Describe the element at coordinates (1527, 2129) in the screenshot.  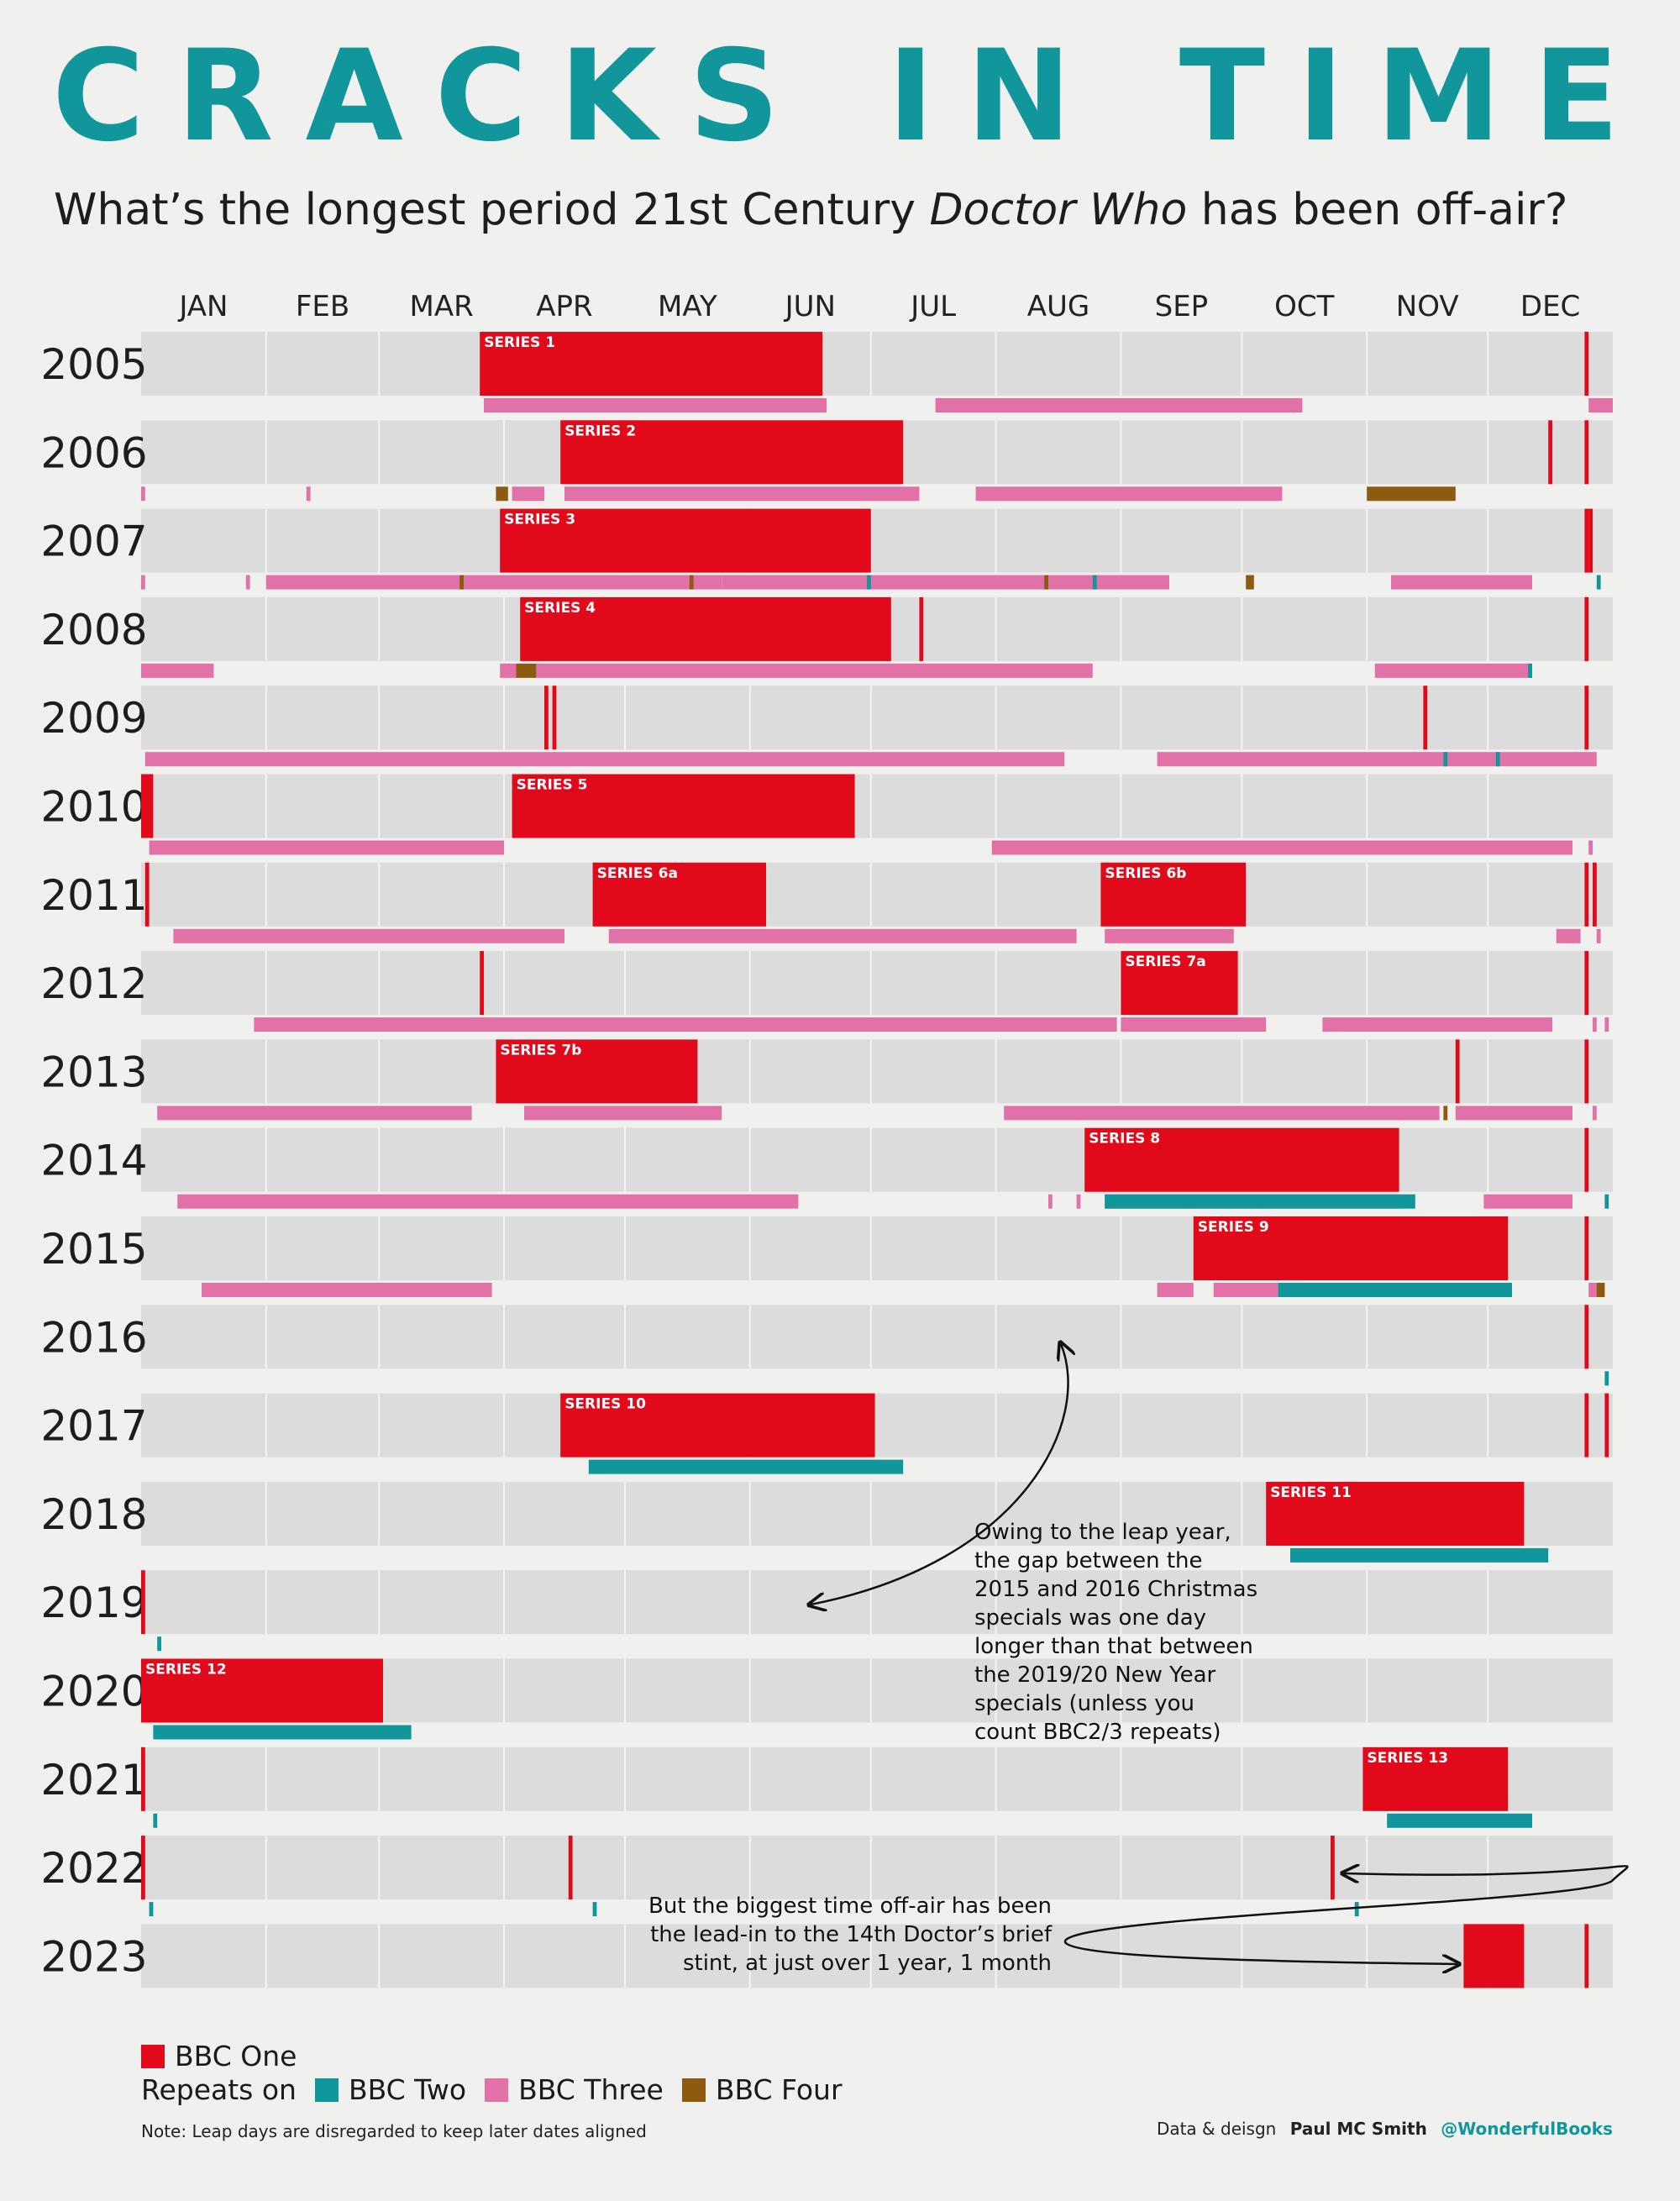
I see `credit-handle: @WonderfulBooks` at that location.